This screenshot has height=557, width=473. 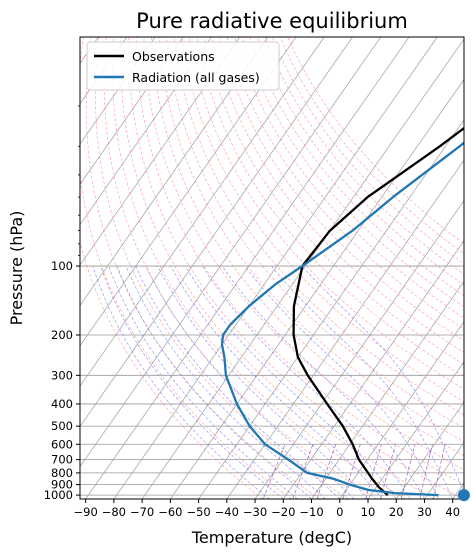 What do you see at coordinates (463, 495) in the screenshot?
I see `surface-temperature-marker` at bounding box center [463, 495].